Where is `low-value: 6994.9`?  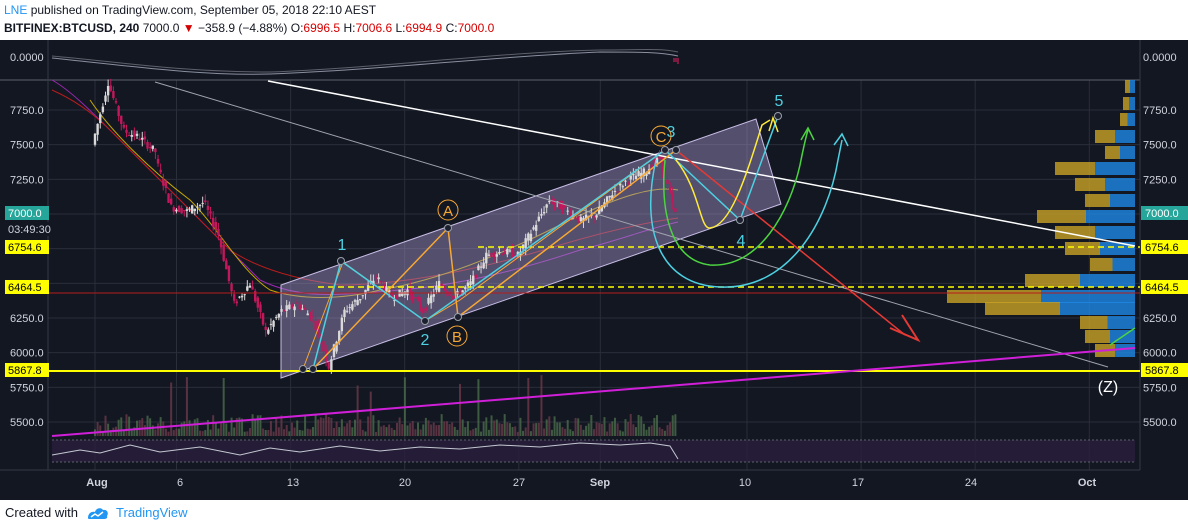 low-value: 6994.9 is located at coordinates (424, 28).